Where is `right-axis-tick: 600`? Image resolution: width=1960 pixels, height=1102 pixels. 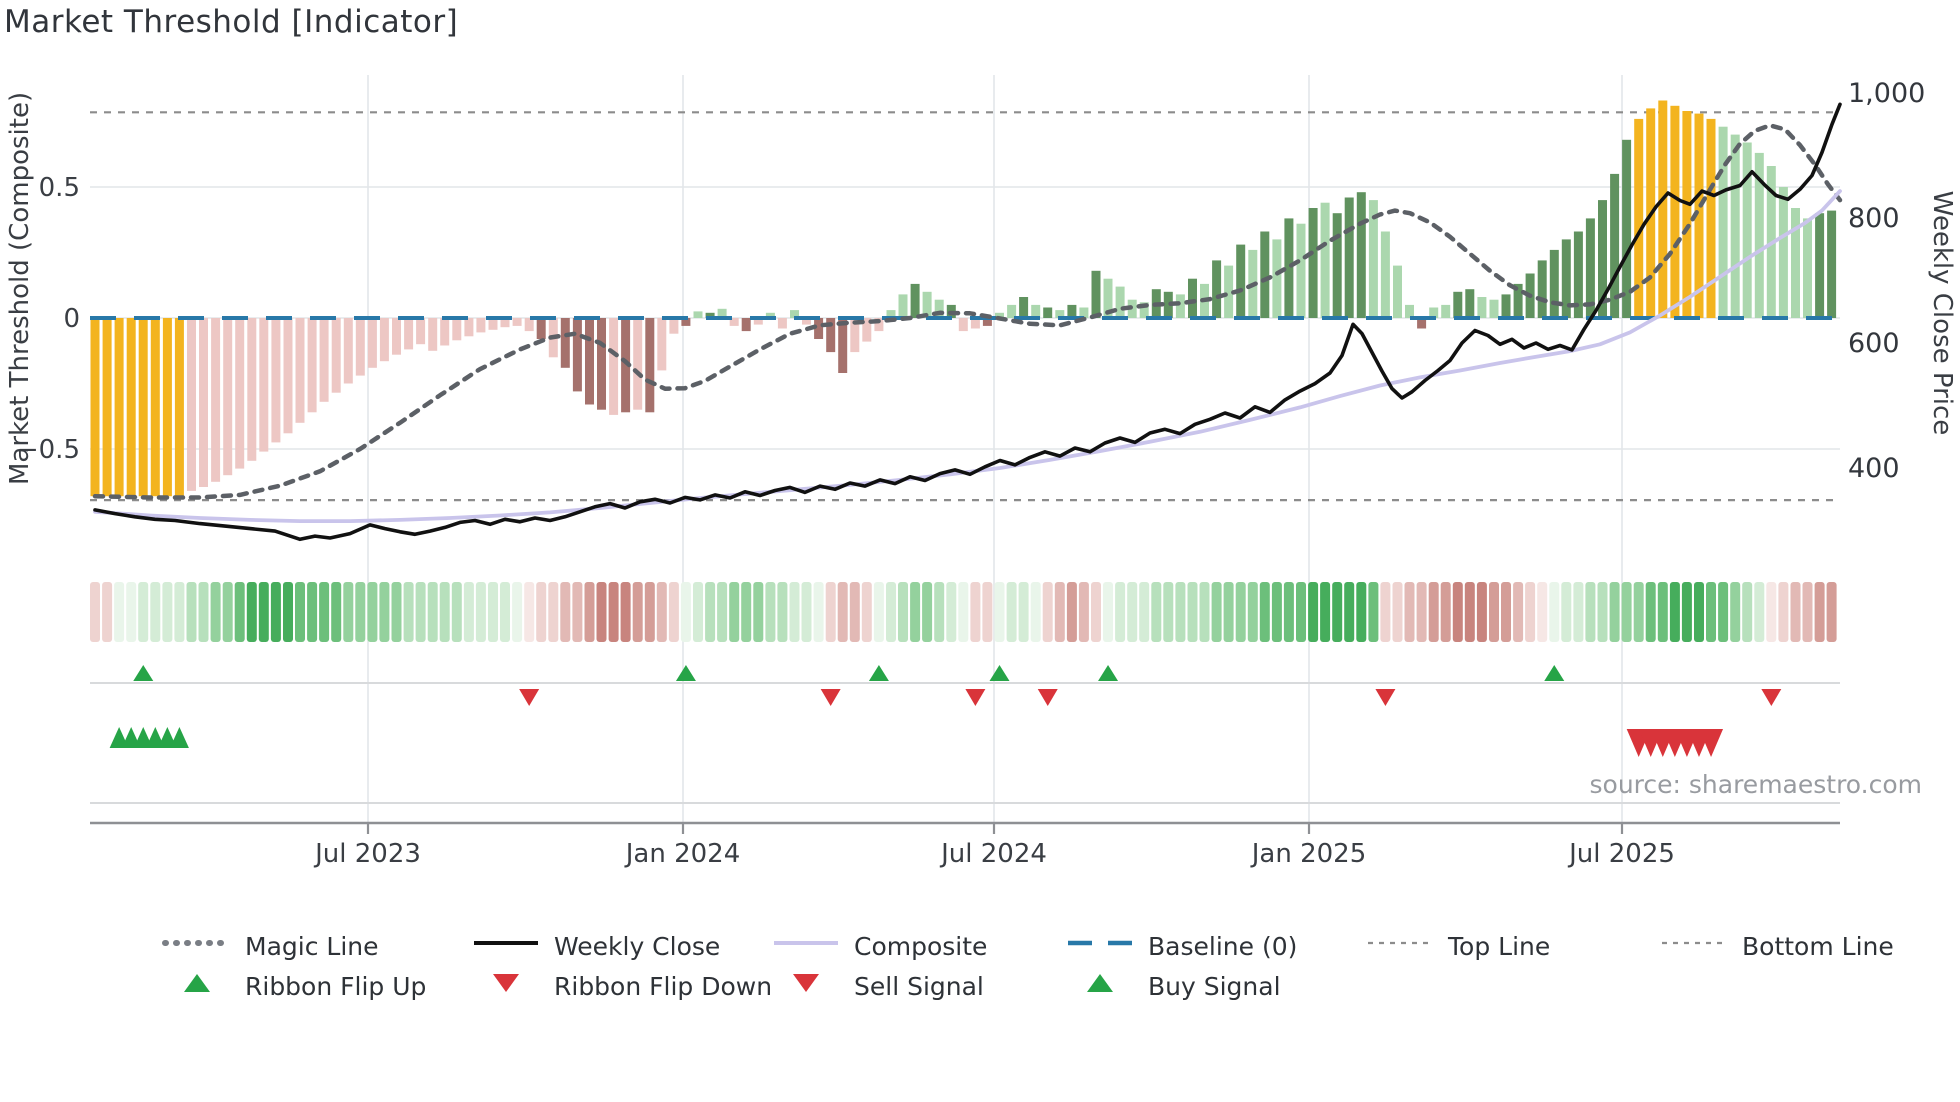
right-axis-tick: 600 is located at coordinates (1874, 343).